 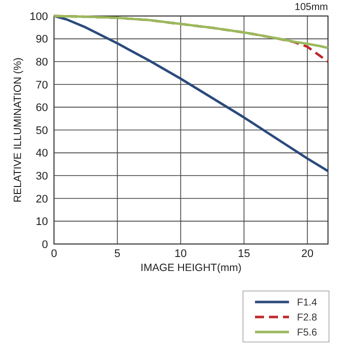 What do you see at coordinates (42, 40) in the screenshot?
I see `y-tick-label: 90` at bounding box center [42, 40].